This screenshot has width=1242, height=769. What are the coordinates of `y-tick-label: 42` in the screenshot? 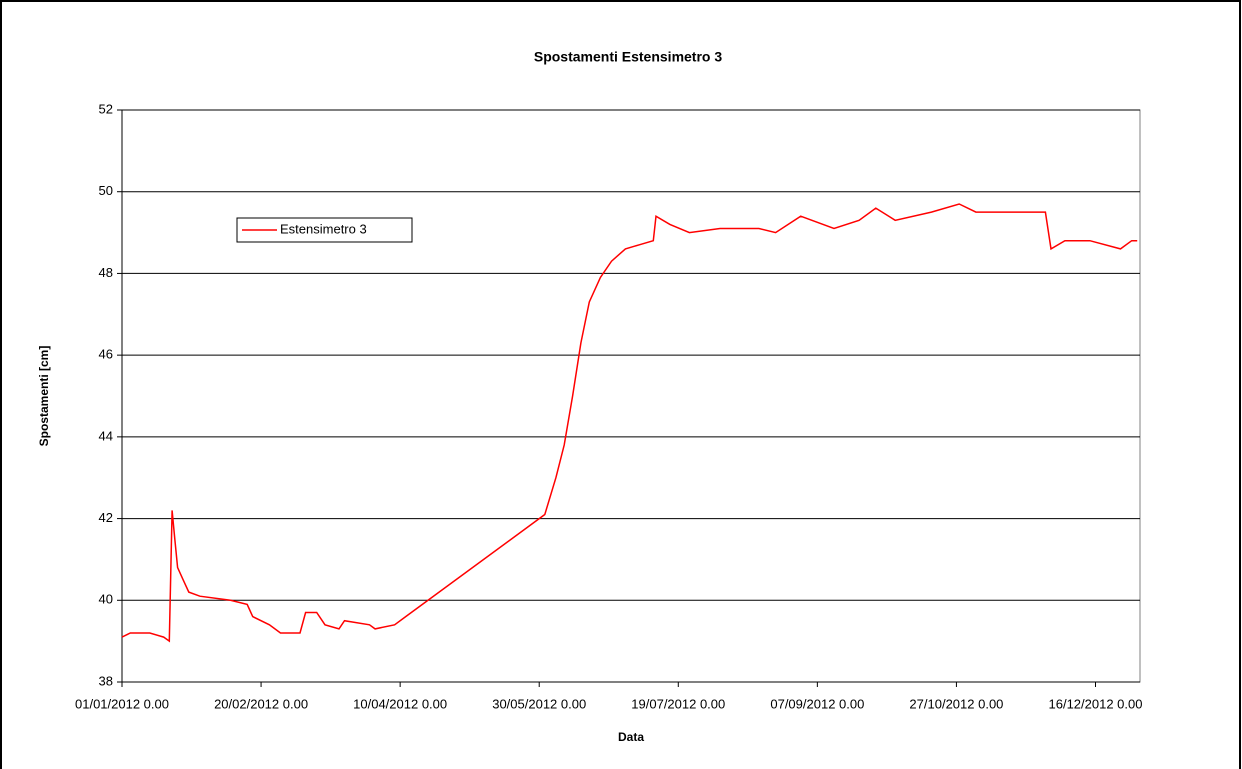 It's located at (106, 517).